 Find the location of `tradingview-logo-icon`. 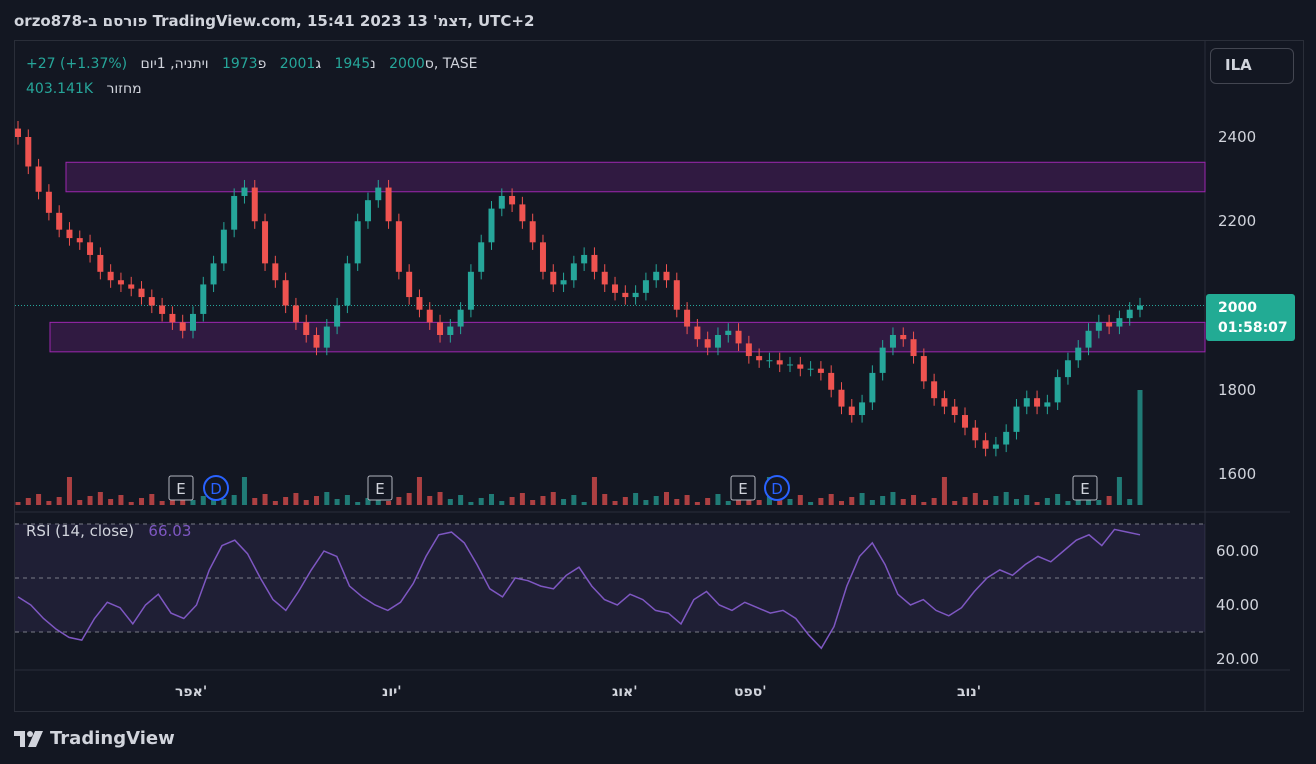

tradingview-logo-icon is located at coordinates (28, 738).